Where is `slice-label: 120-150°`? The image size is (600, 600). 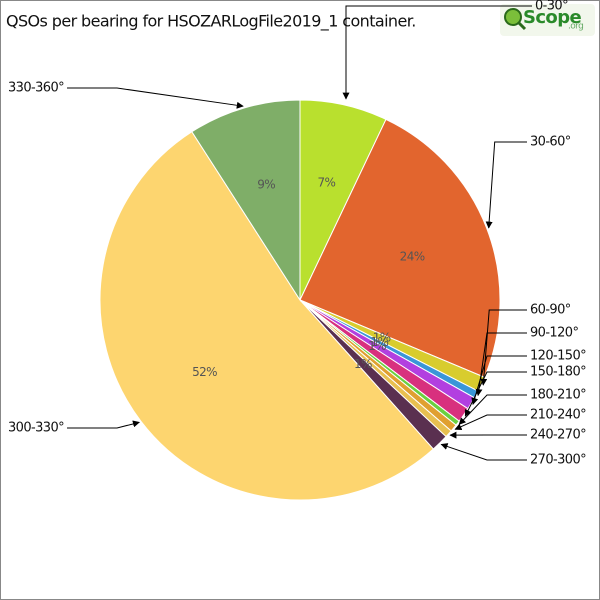 slice-label: 120-150° is located at coordinates (558, 356).